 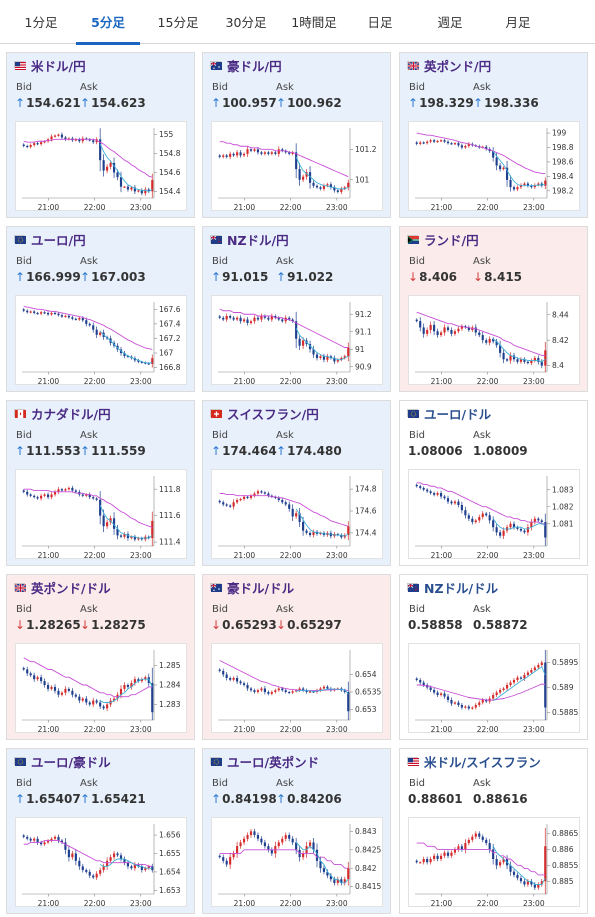 I want to click on price-chart: 91.2 91.1 91 90.9 21:00 22:00 23:00, so click(x=297, y=340).